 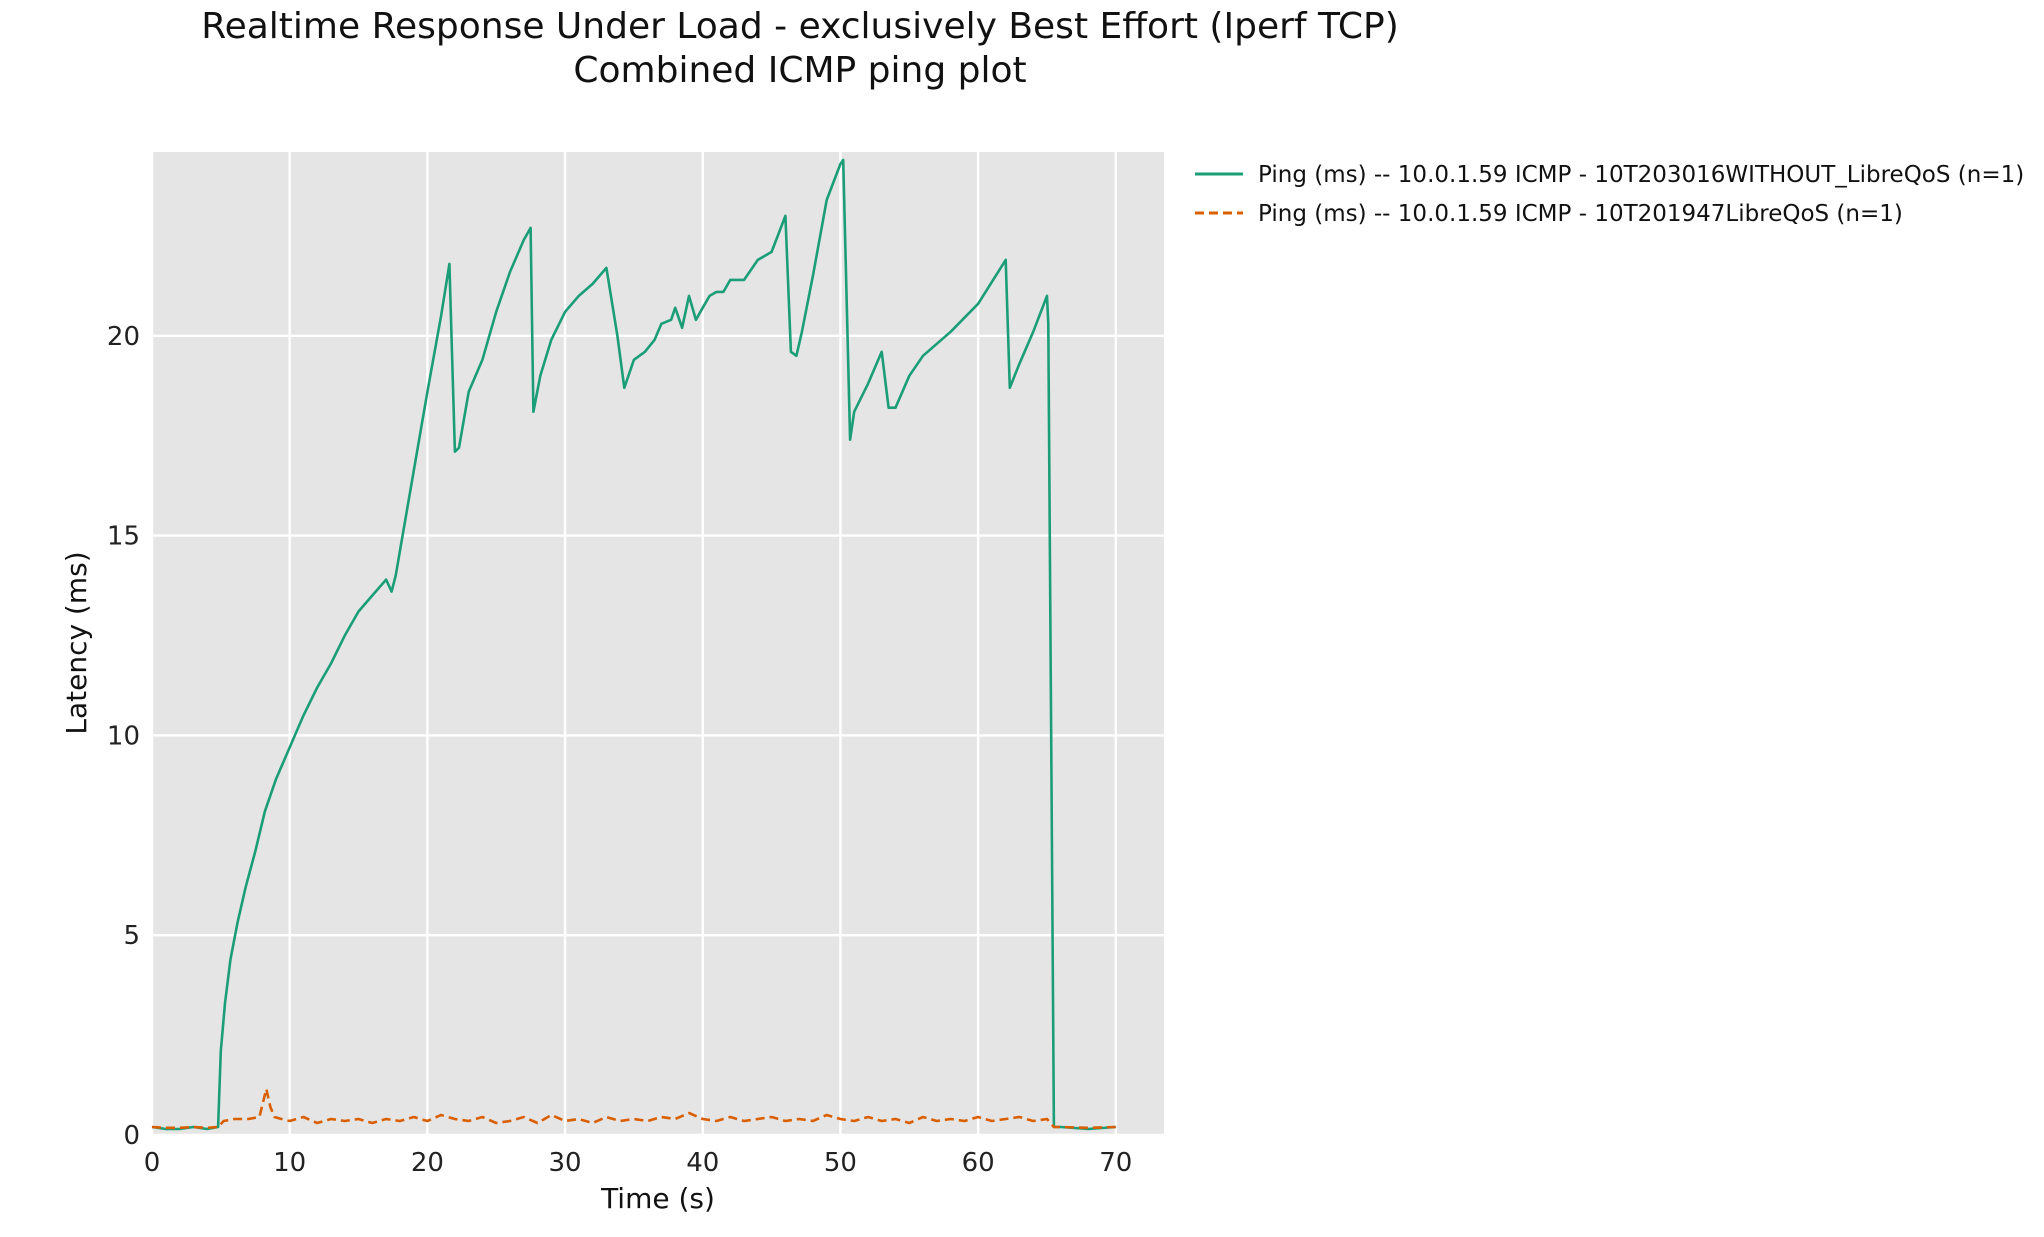 What do you see at coordinates (427, 1163) in the screenshot?
I see `x-tick-label: 20` at bounding box center [427, 1163].